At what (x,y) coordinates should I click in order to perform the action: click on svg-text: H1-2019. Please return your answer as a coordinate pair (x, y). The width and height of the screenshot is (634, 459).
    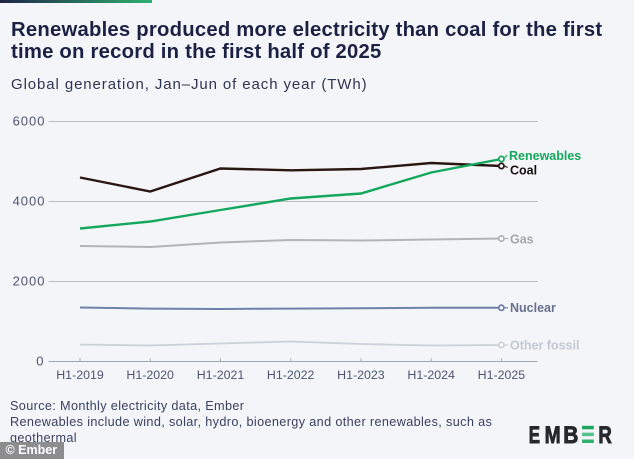
    Looking at the image, I should click on (80, 375).